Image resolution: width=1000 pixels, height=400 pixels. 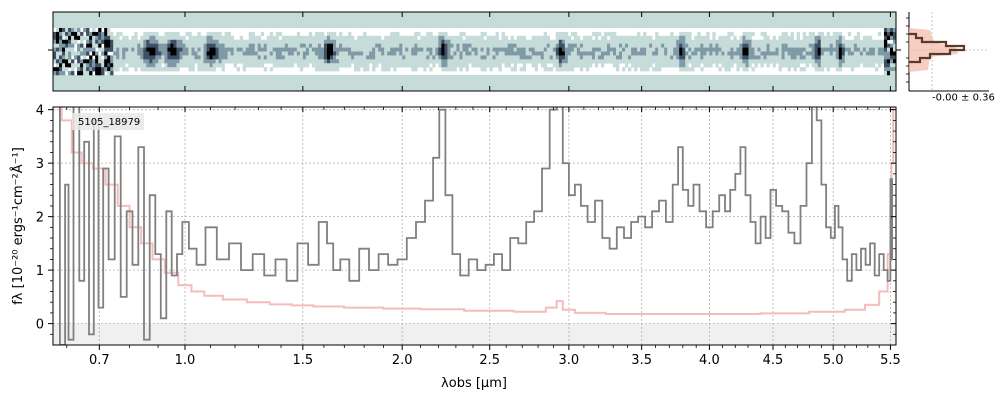 I want to click on y-tick-label: 3, so click(x=40, y=164).